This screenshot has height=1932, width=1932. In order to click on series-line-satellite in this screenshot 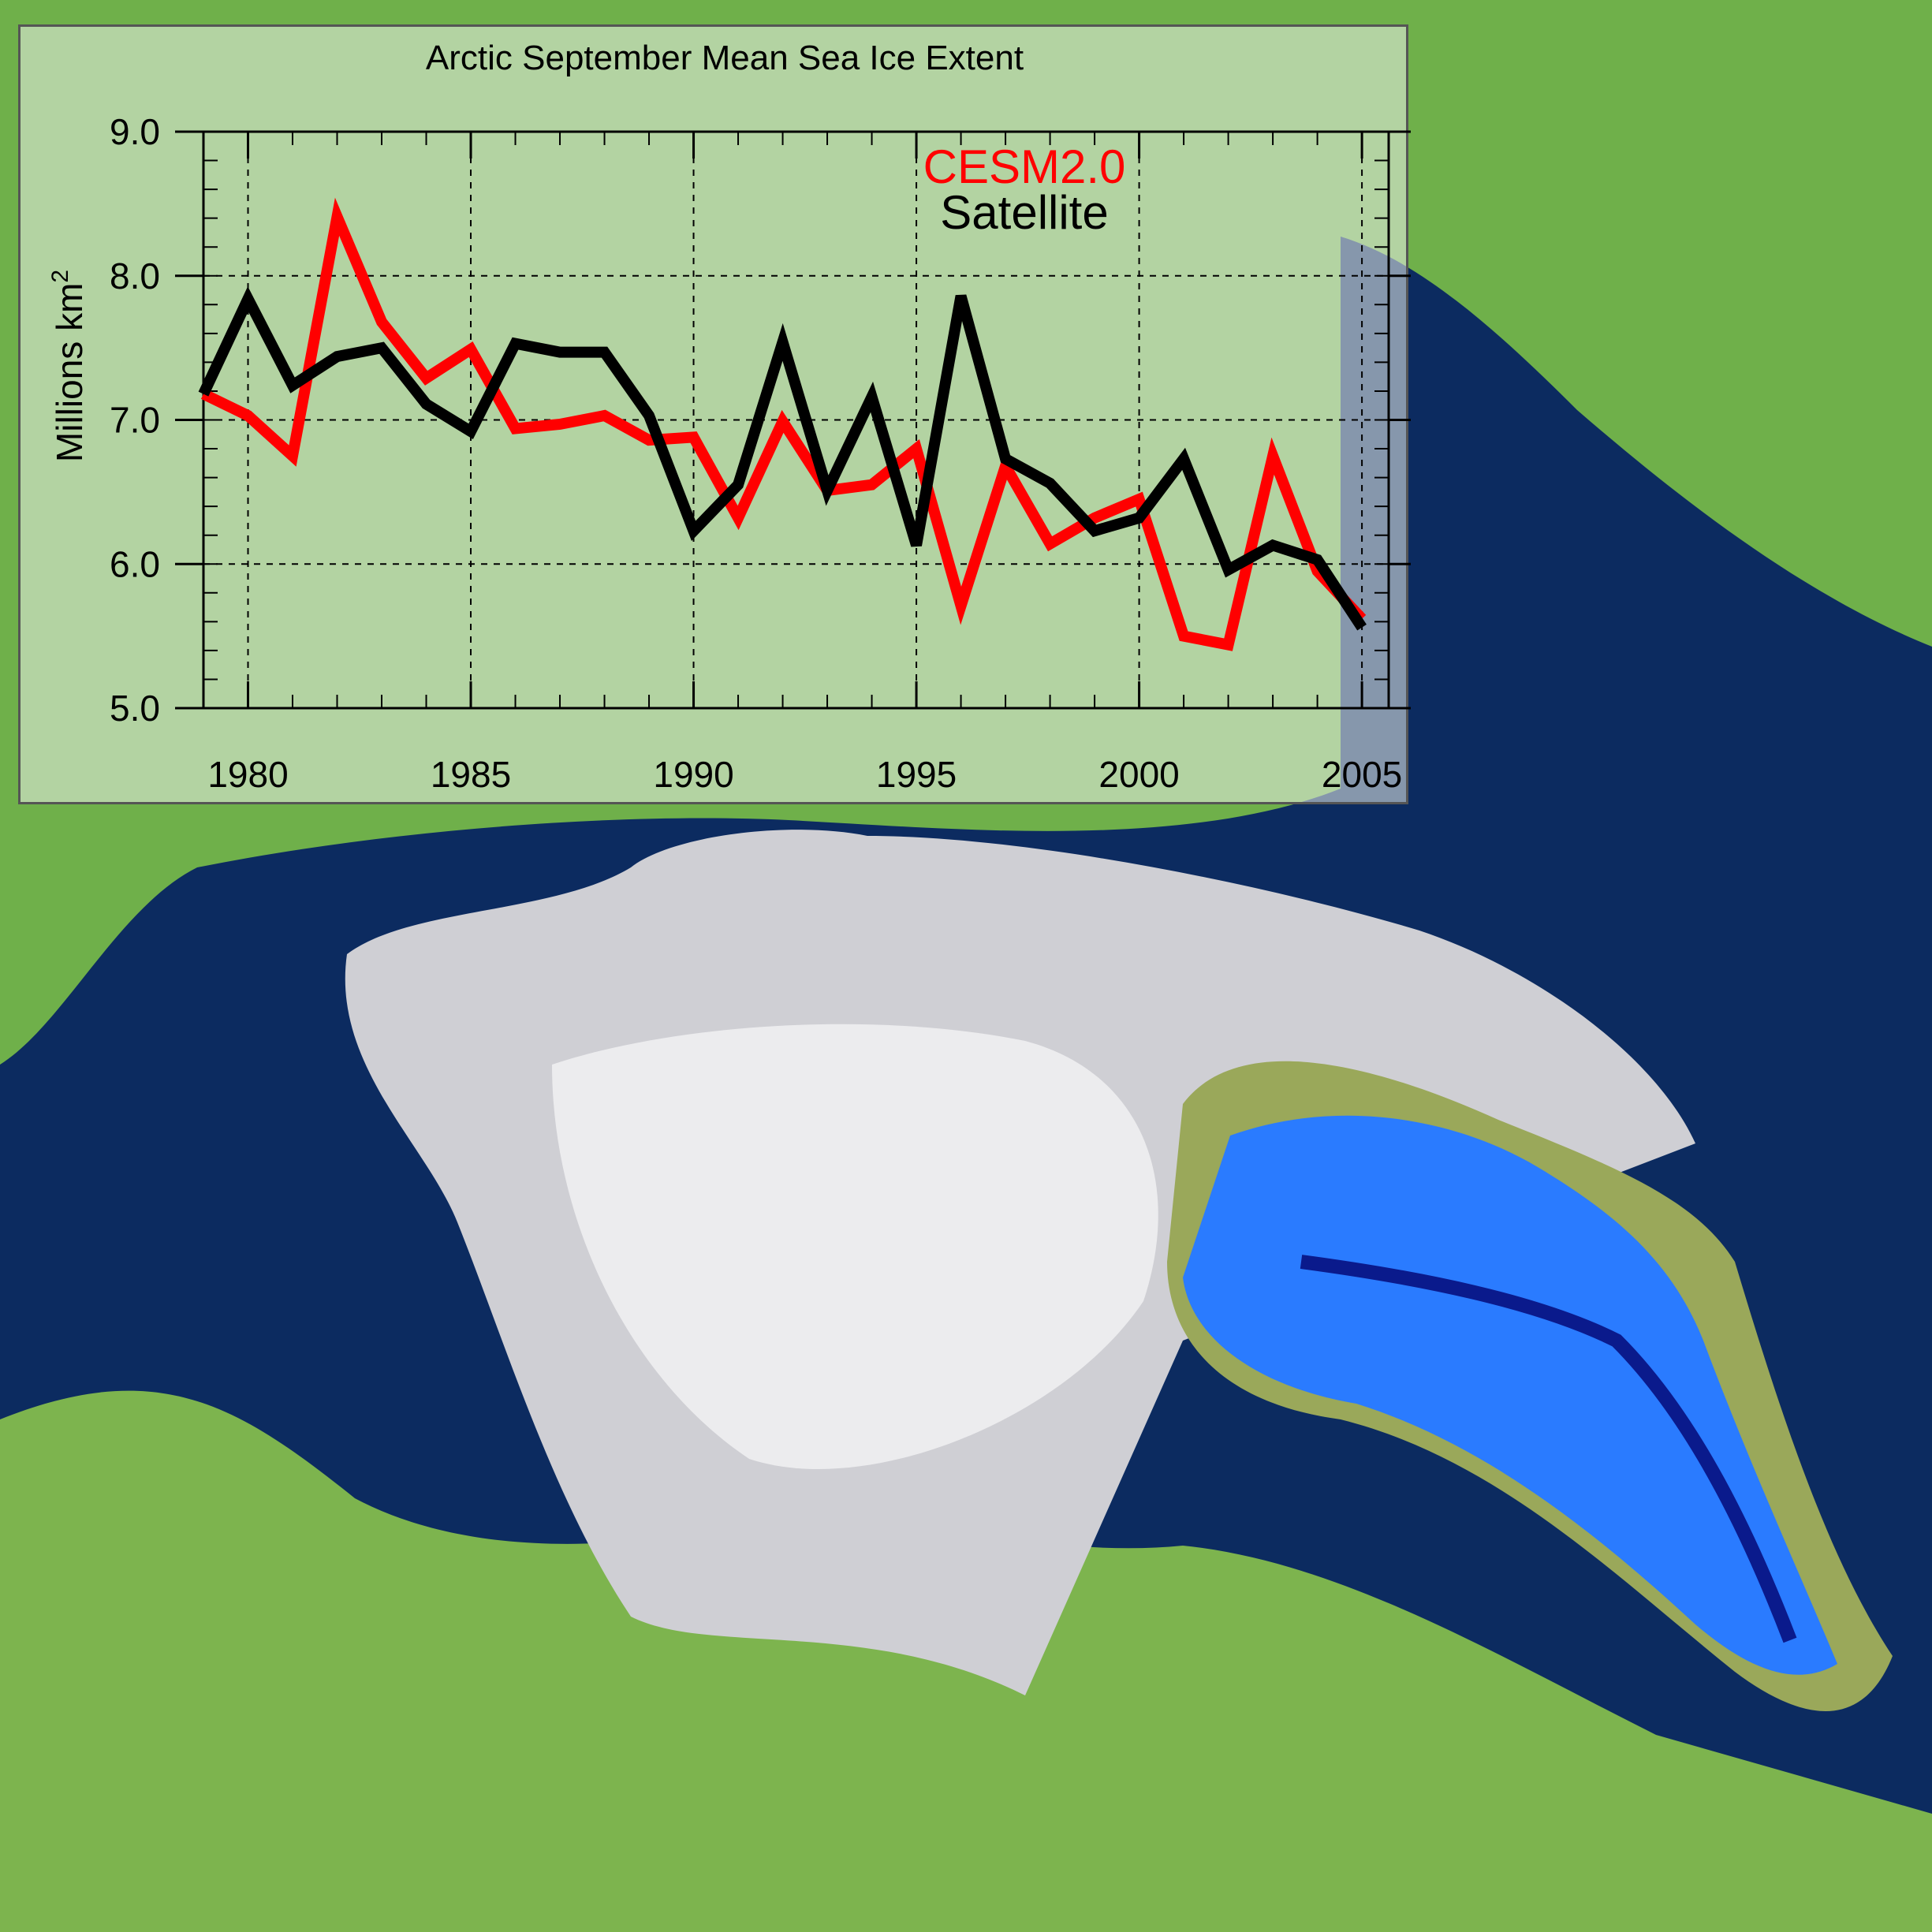, I will do `click(783, 458)`.